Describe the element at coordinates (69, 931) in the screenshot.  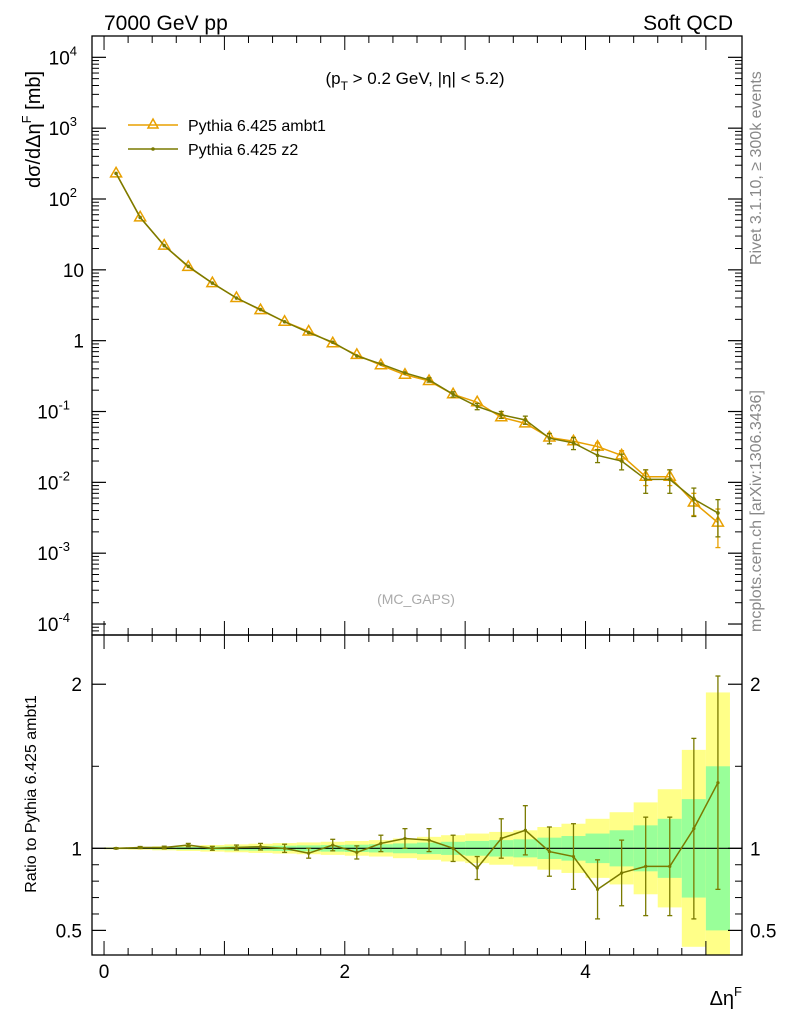
I see `ratio-y-tick-label: 0.5` at that location.